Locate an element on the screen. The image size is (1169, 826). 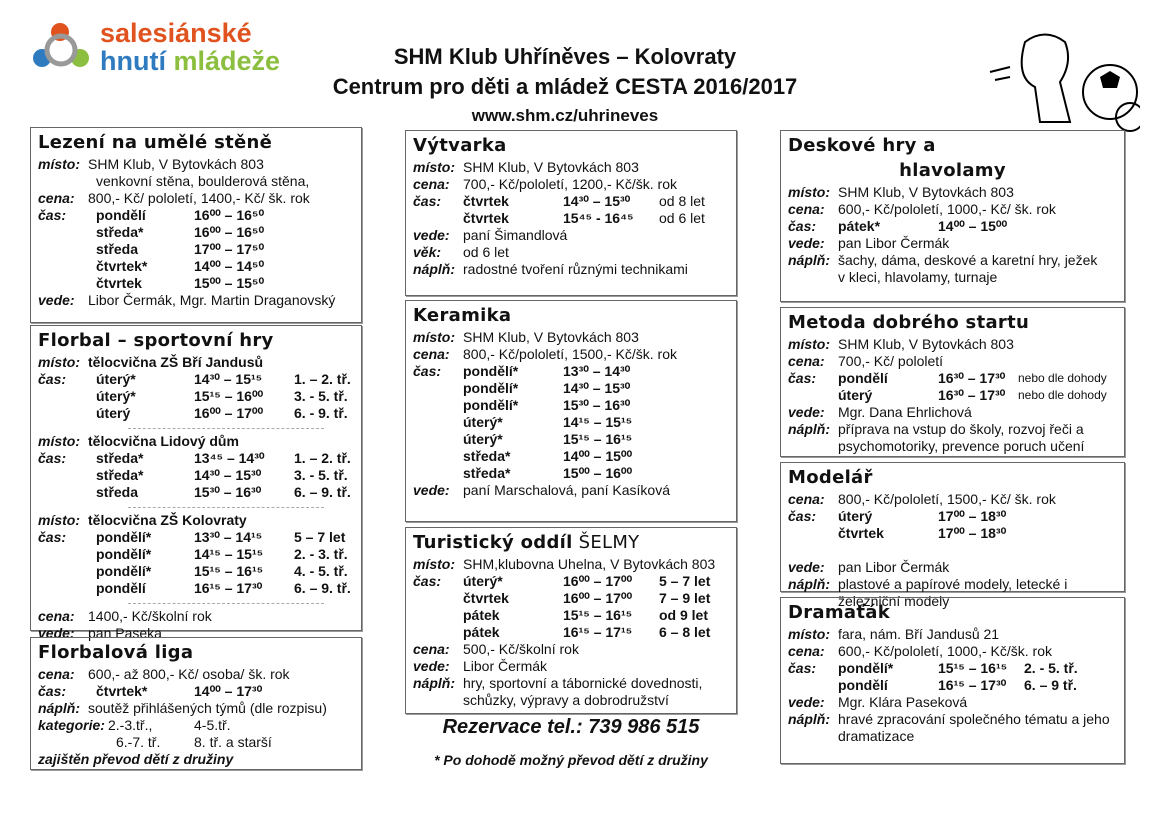
field-value: plastové a papírové modely, letecké i is located at coordinates (953, 584).